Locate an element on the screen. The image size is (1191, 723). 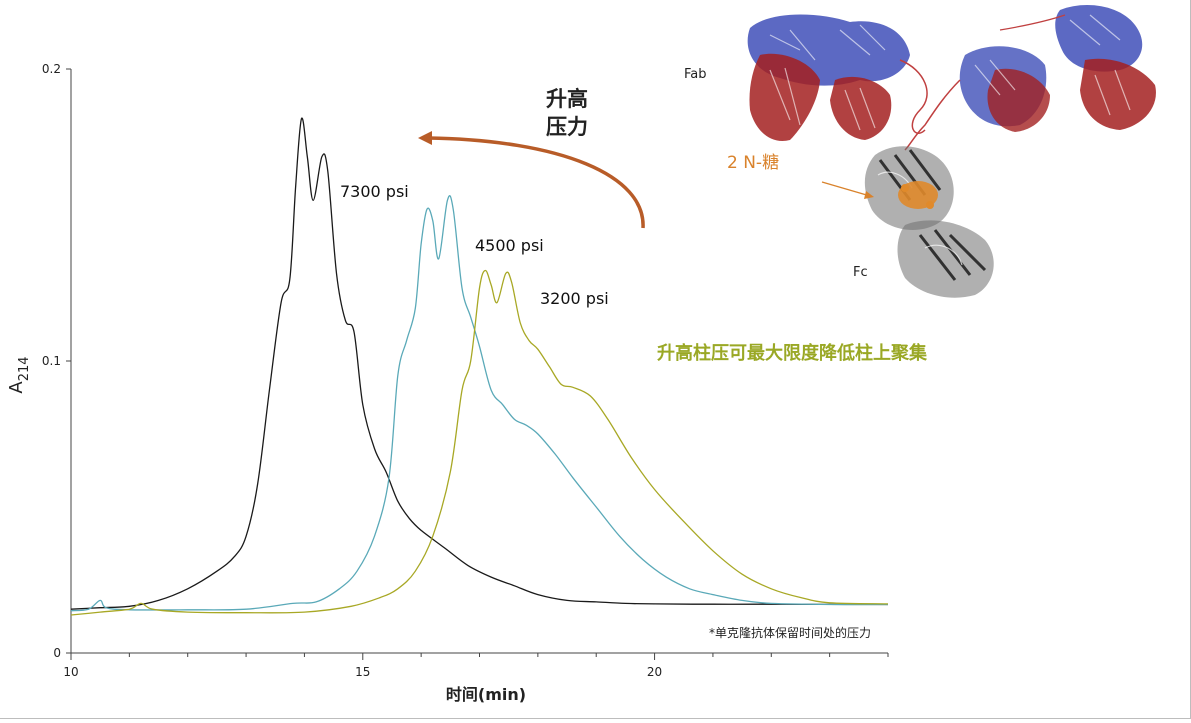
conclusion-text: 升高柱压可最大限度降低柱上聚集 is located at coordinates (792, 353).